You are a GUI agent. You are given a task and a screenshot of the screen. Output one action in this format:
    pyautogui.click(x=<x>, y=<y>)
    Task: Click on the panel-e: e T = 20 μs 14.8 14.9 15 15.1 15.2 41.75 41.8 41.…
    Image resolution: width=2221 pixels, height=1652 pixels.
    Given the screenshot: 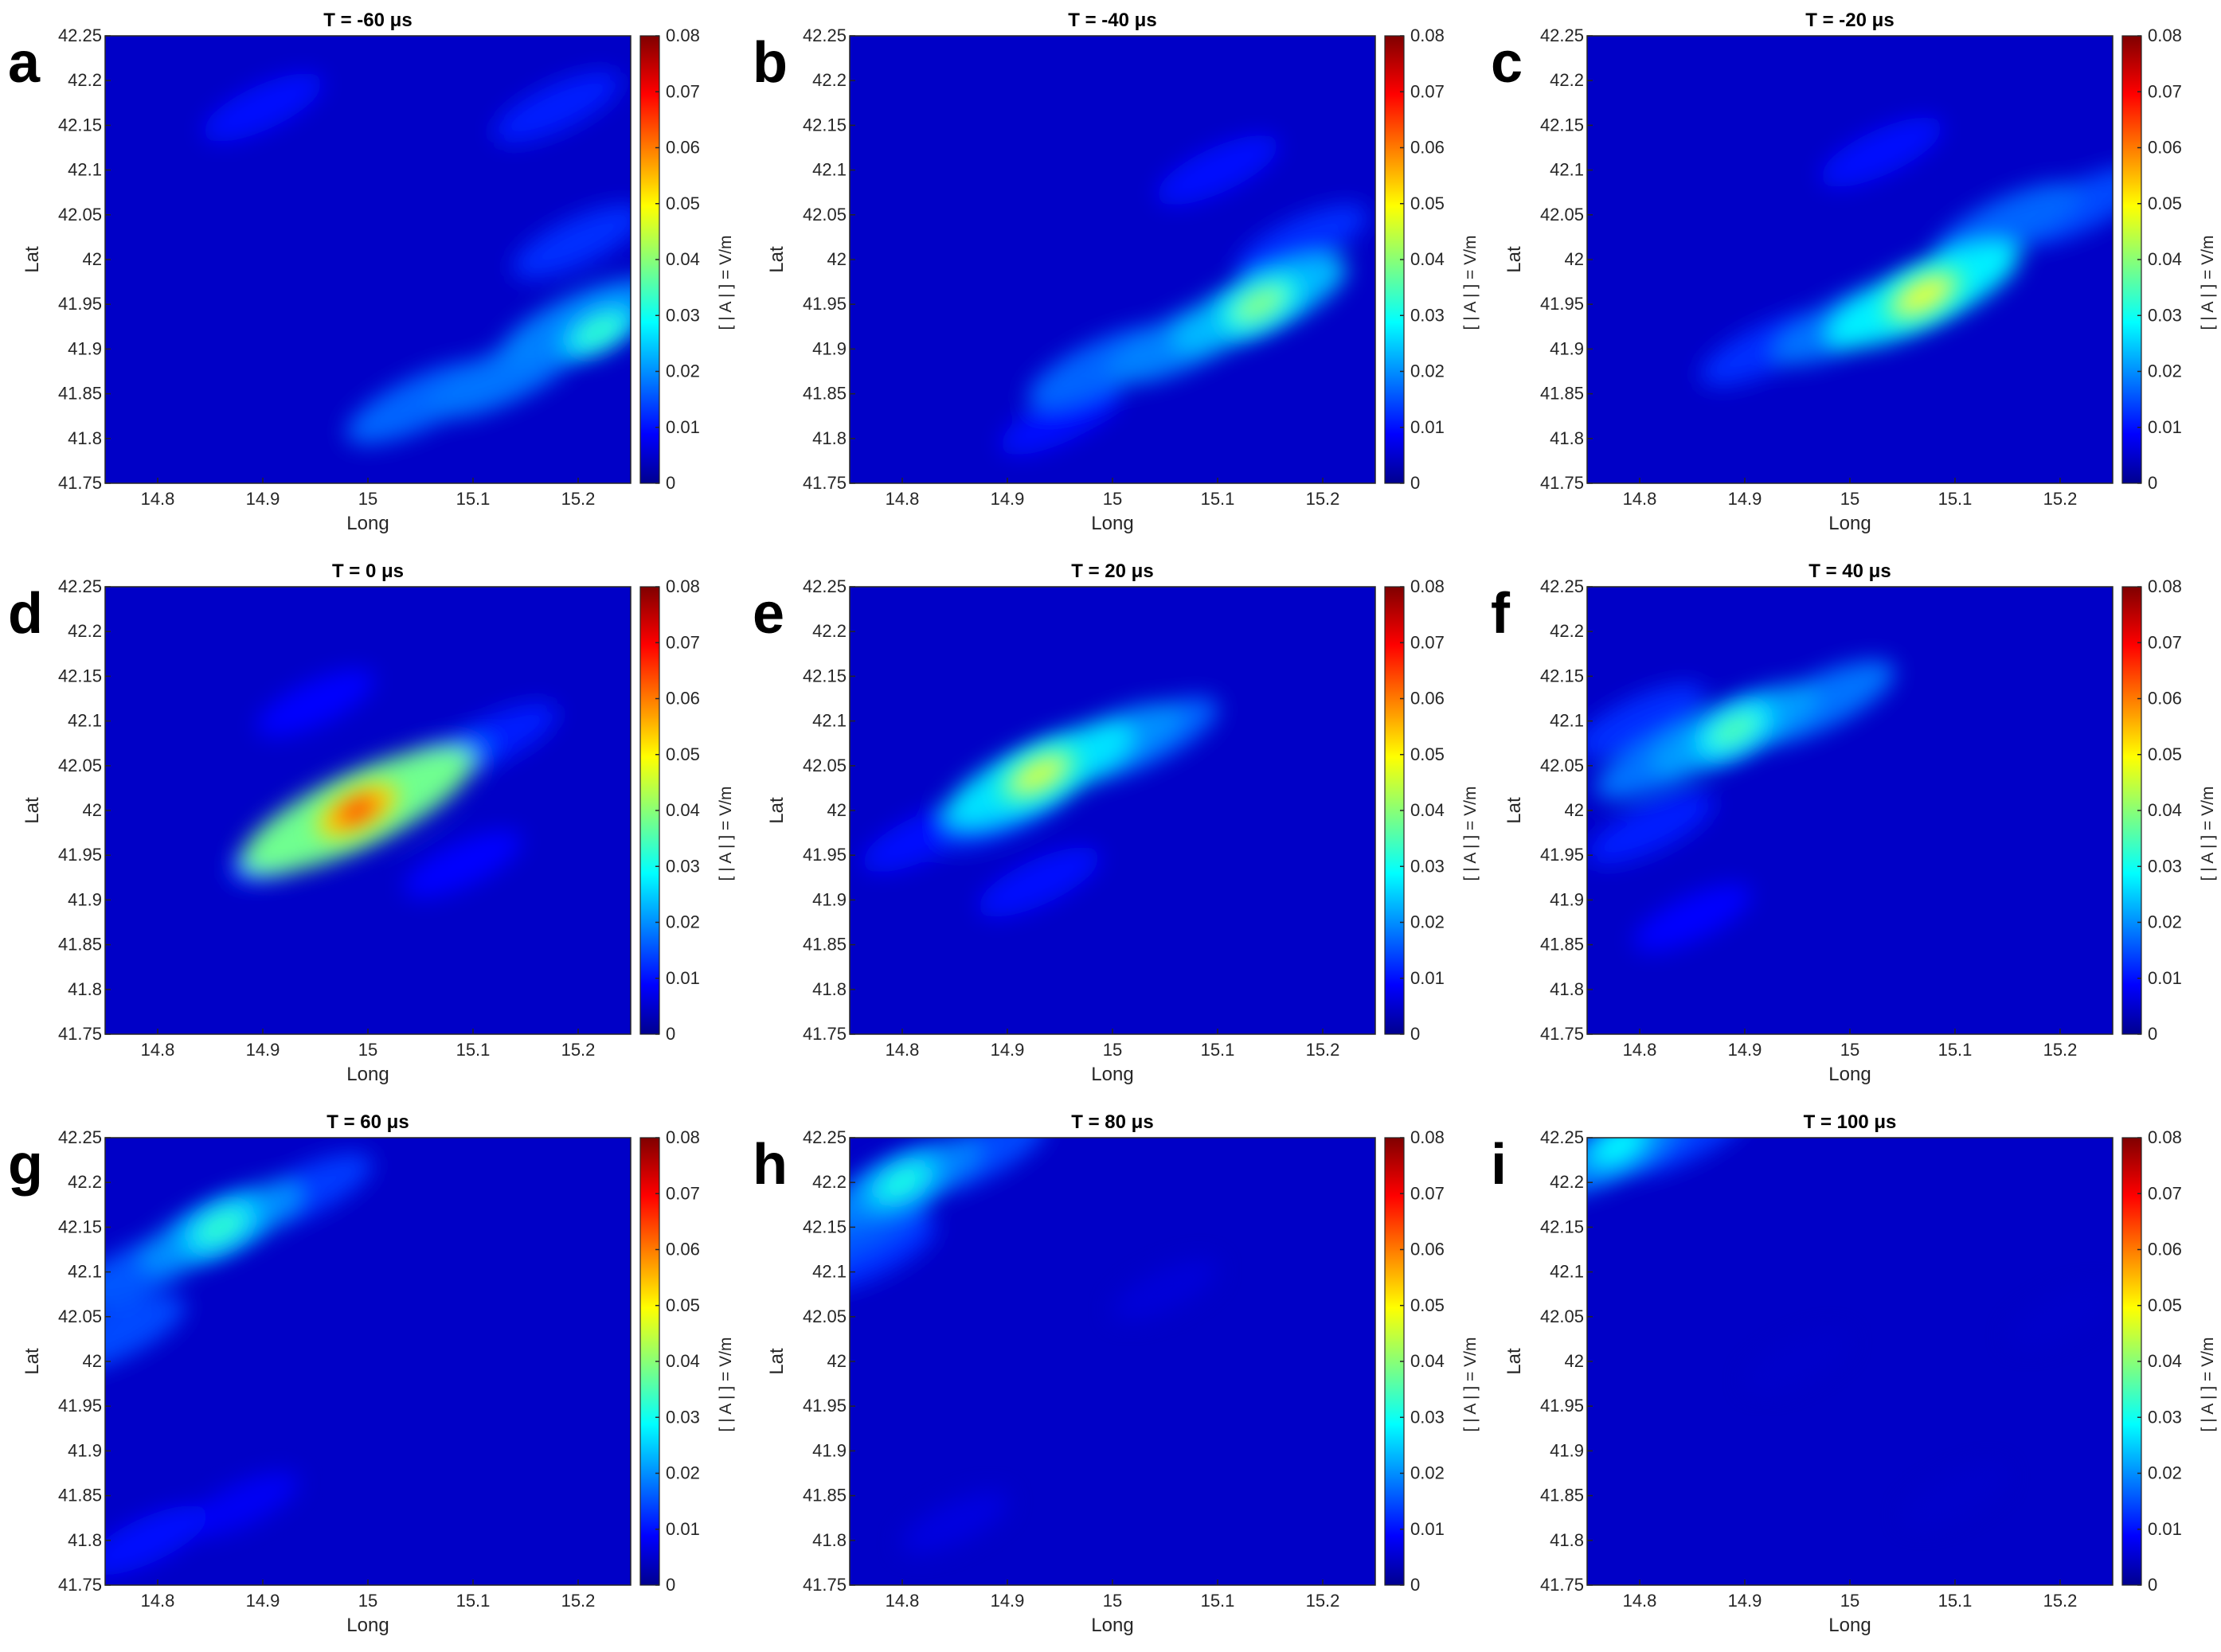 What is the action you would take?
    pyautogui.click(x=1116, y=822)
    